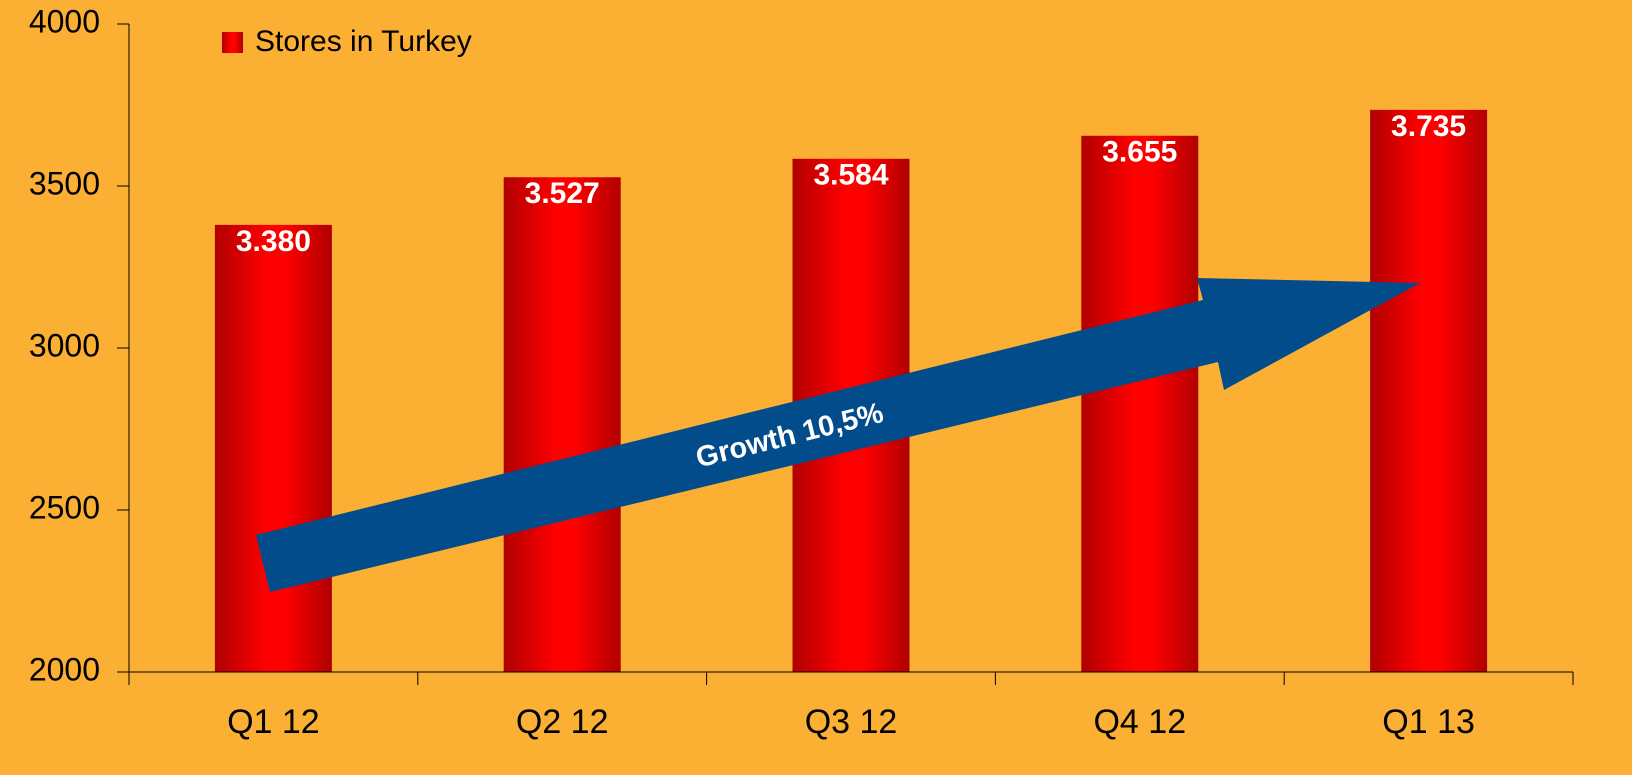  I want to click on value-label: 3.735, so click(1428, 126).